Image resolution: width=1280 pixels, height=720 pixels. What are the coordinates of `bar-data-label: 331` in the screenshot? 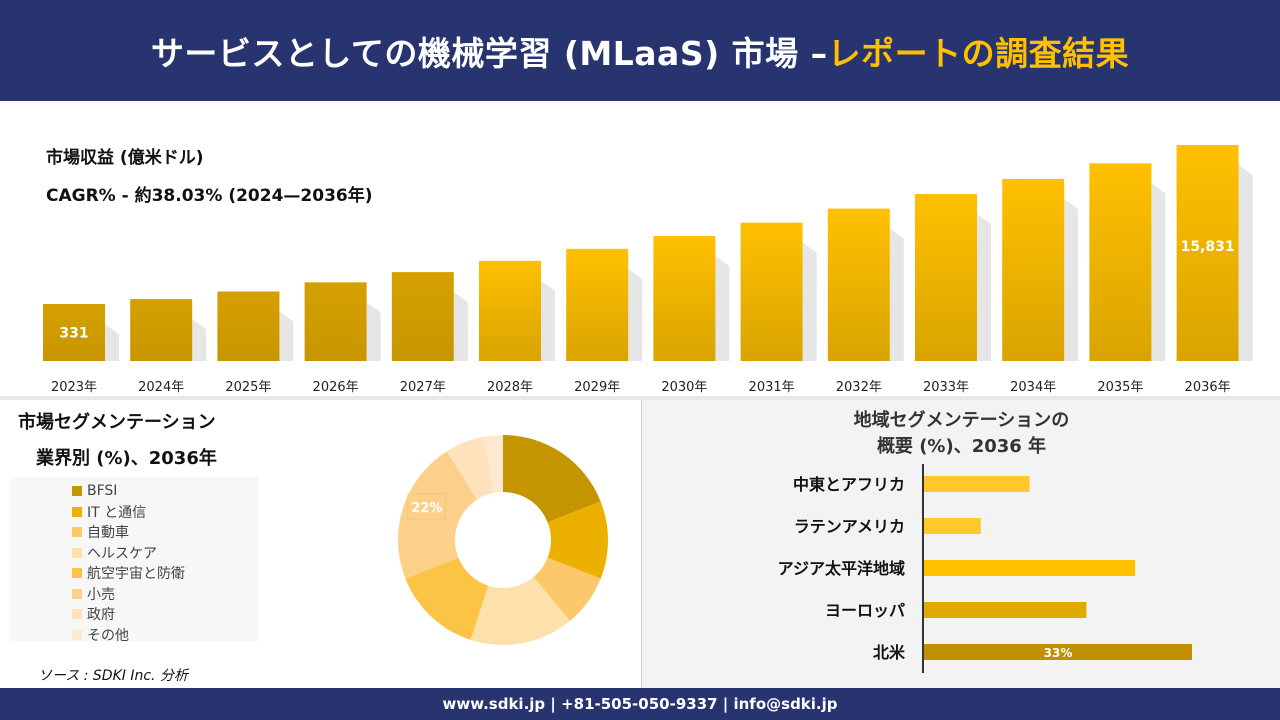 It's located at (73, 334).